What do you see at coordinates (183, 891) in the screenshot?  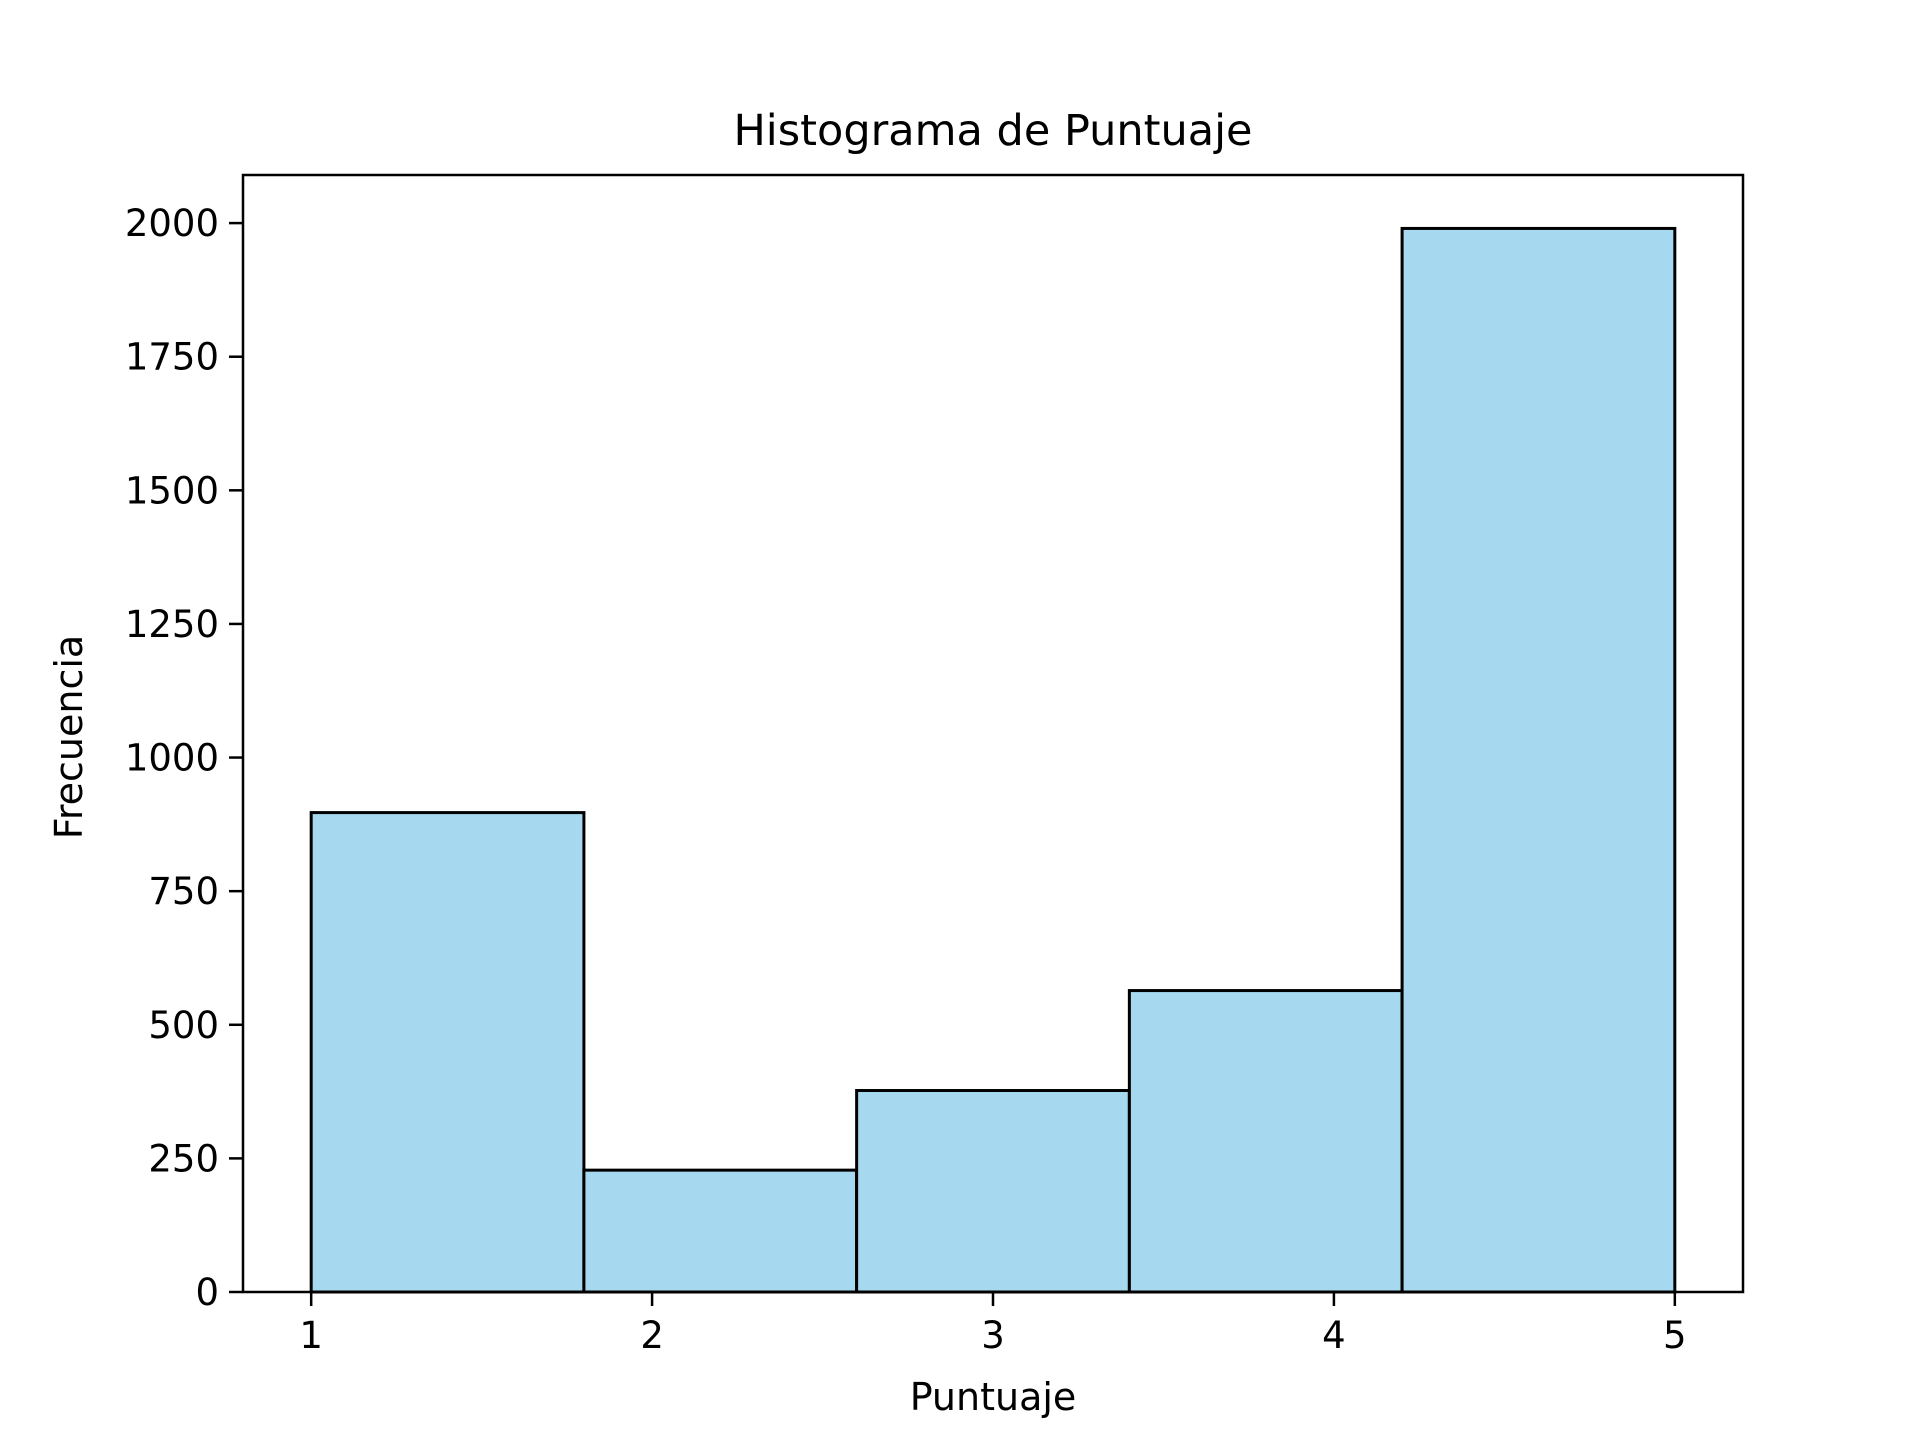 I see `y-tick-label: 750` at bounding box center [183, 891].